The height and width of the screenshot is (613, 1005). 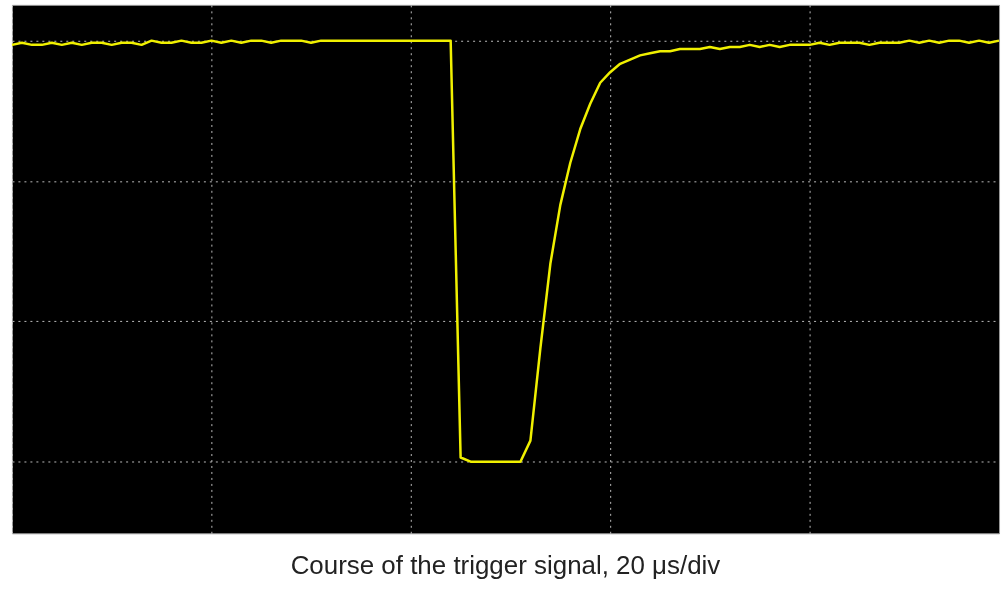 I want to click on text: Course of the trigger signal, 20 μs/div, so click(x=505, y=565).